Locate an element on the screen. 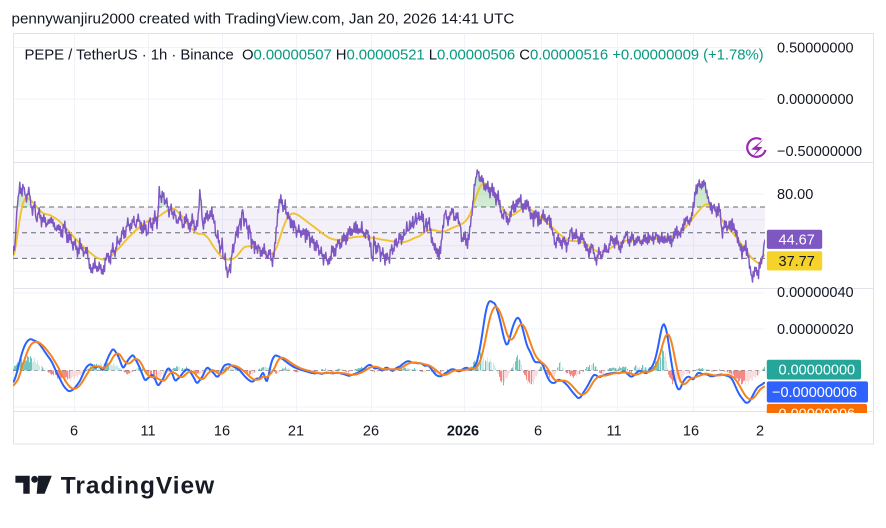  svg-text: TradingView is located at coordinates (138, 486).